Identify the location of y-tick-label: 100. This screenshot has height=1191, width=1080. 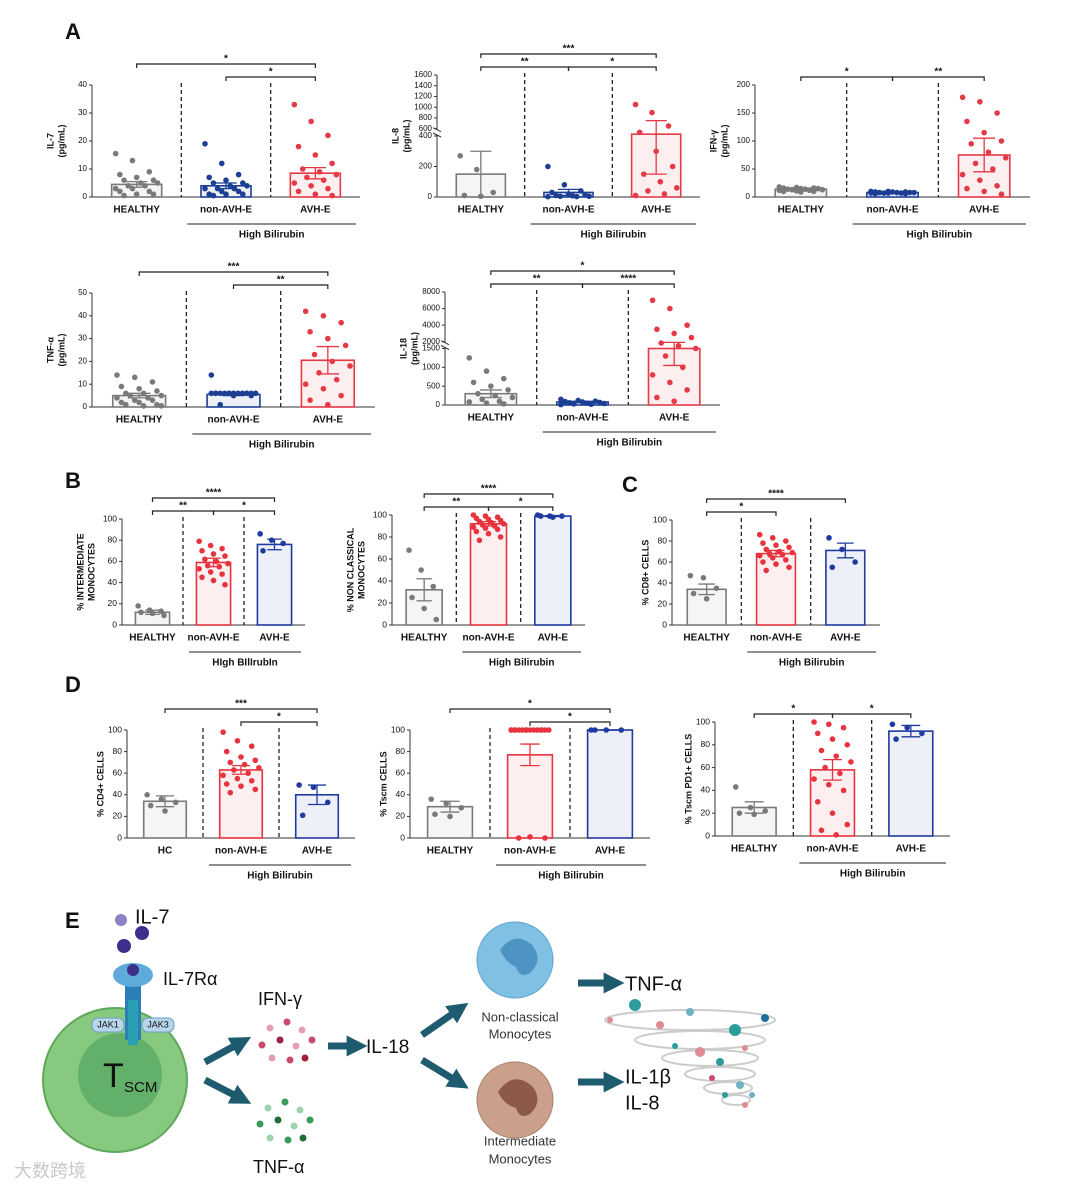
(703, 721).